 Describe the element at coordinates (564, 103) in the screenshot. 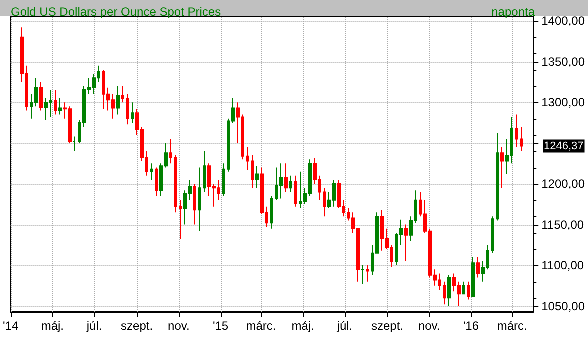

I see `y-tick-label: 1300,00` at that location.